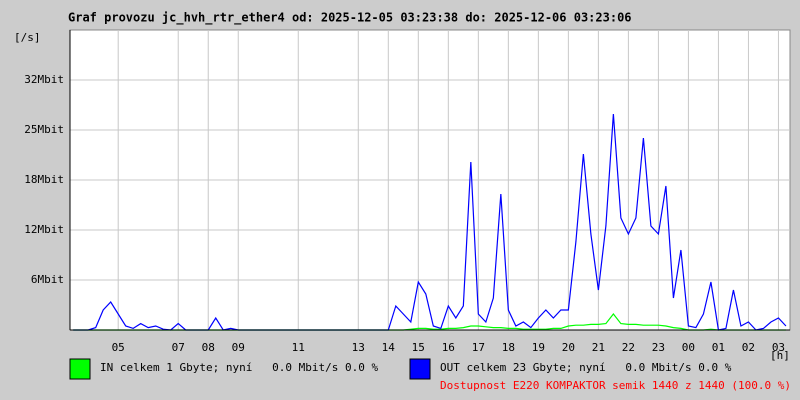 The height and width of the screenshot is (400, 800). What do you see at coordinates (44, 129) in the screenshot?
I see `y-tick-label: 25Mbit` at bounding box center [44, 129].